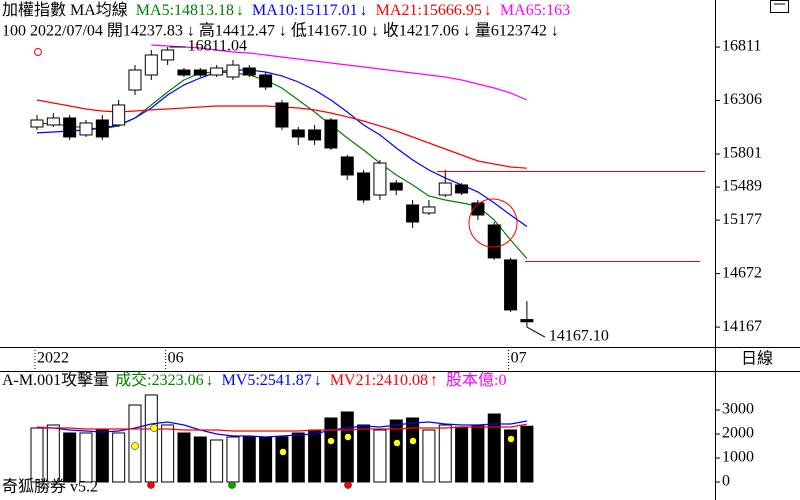  What do you see at coordinates (519, 358) in the screenshot?
I see `x-tick-label: 07` at bounding box center [519, 358].